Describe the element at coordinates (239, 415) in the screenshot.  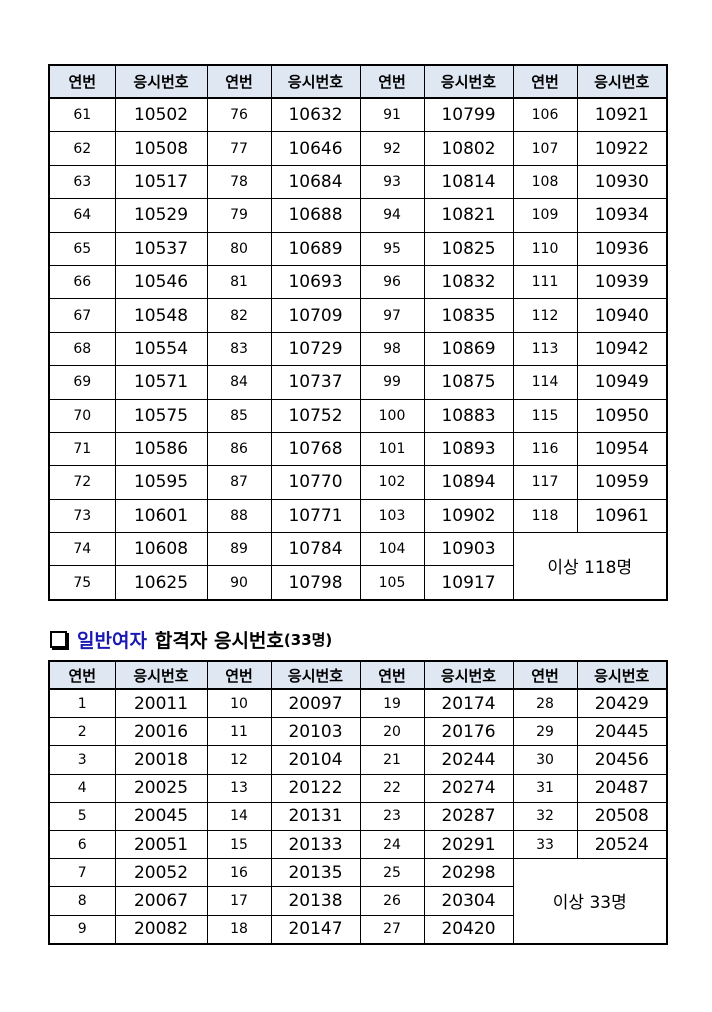
I see `seq-cell: 85` at that location.